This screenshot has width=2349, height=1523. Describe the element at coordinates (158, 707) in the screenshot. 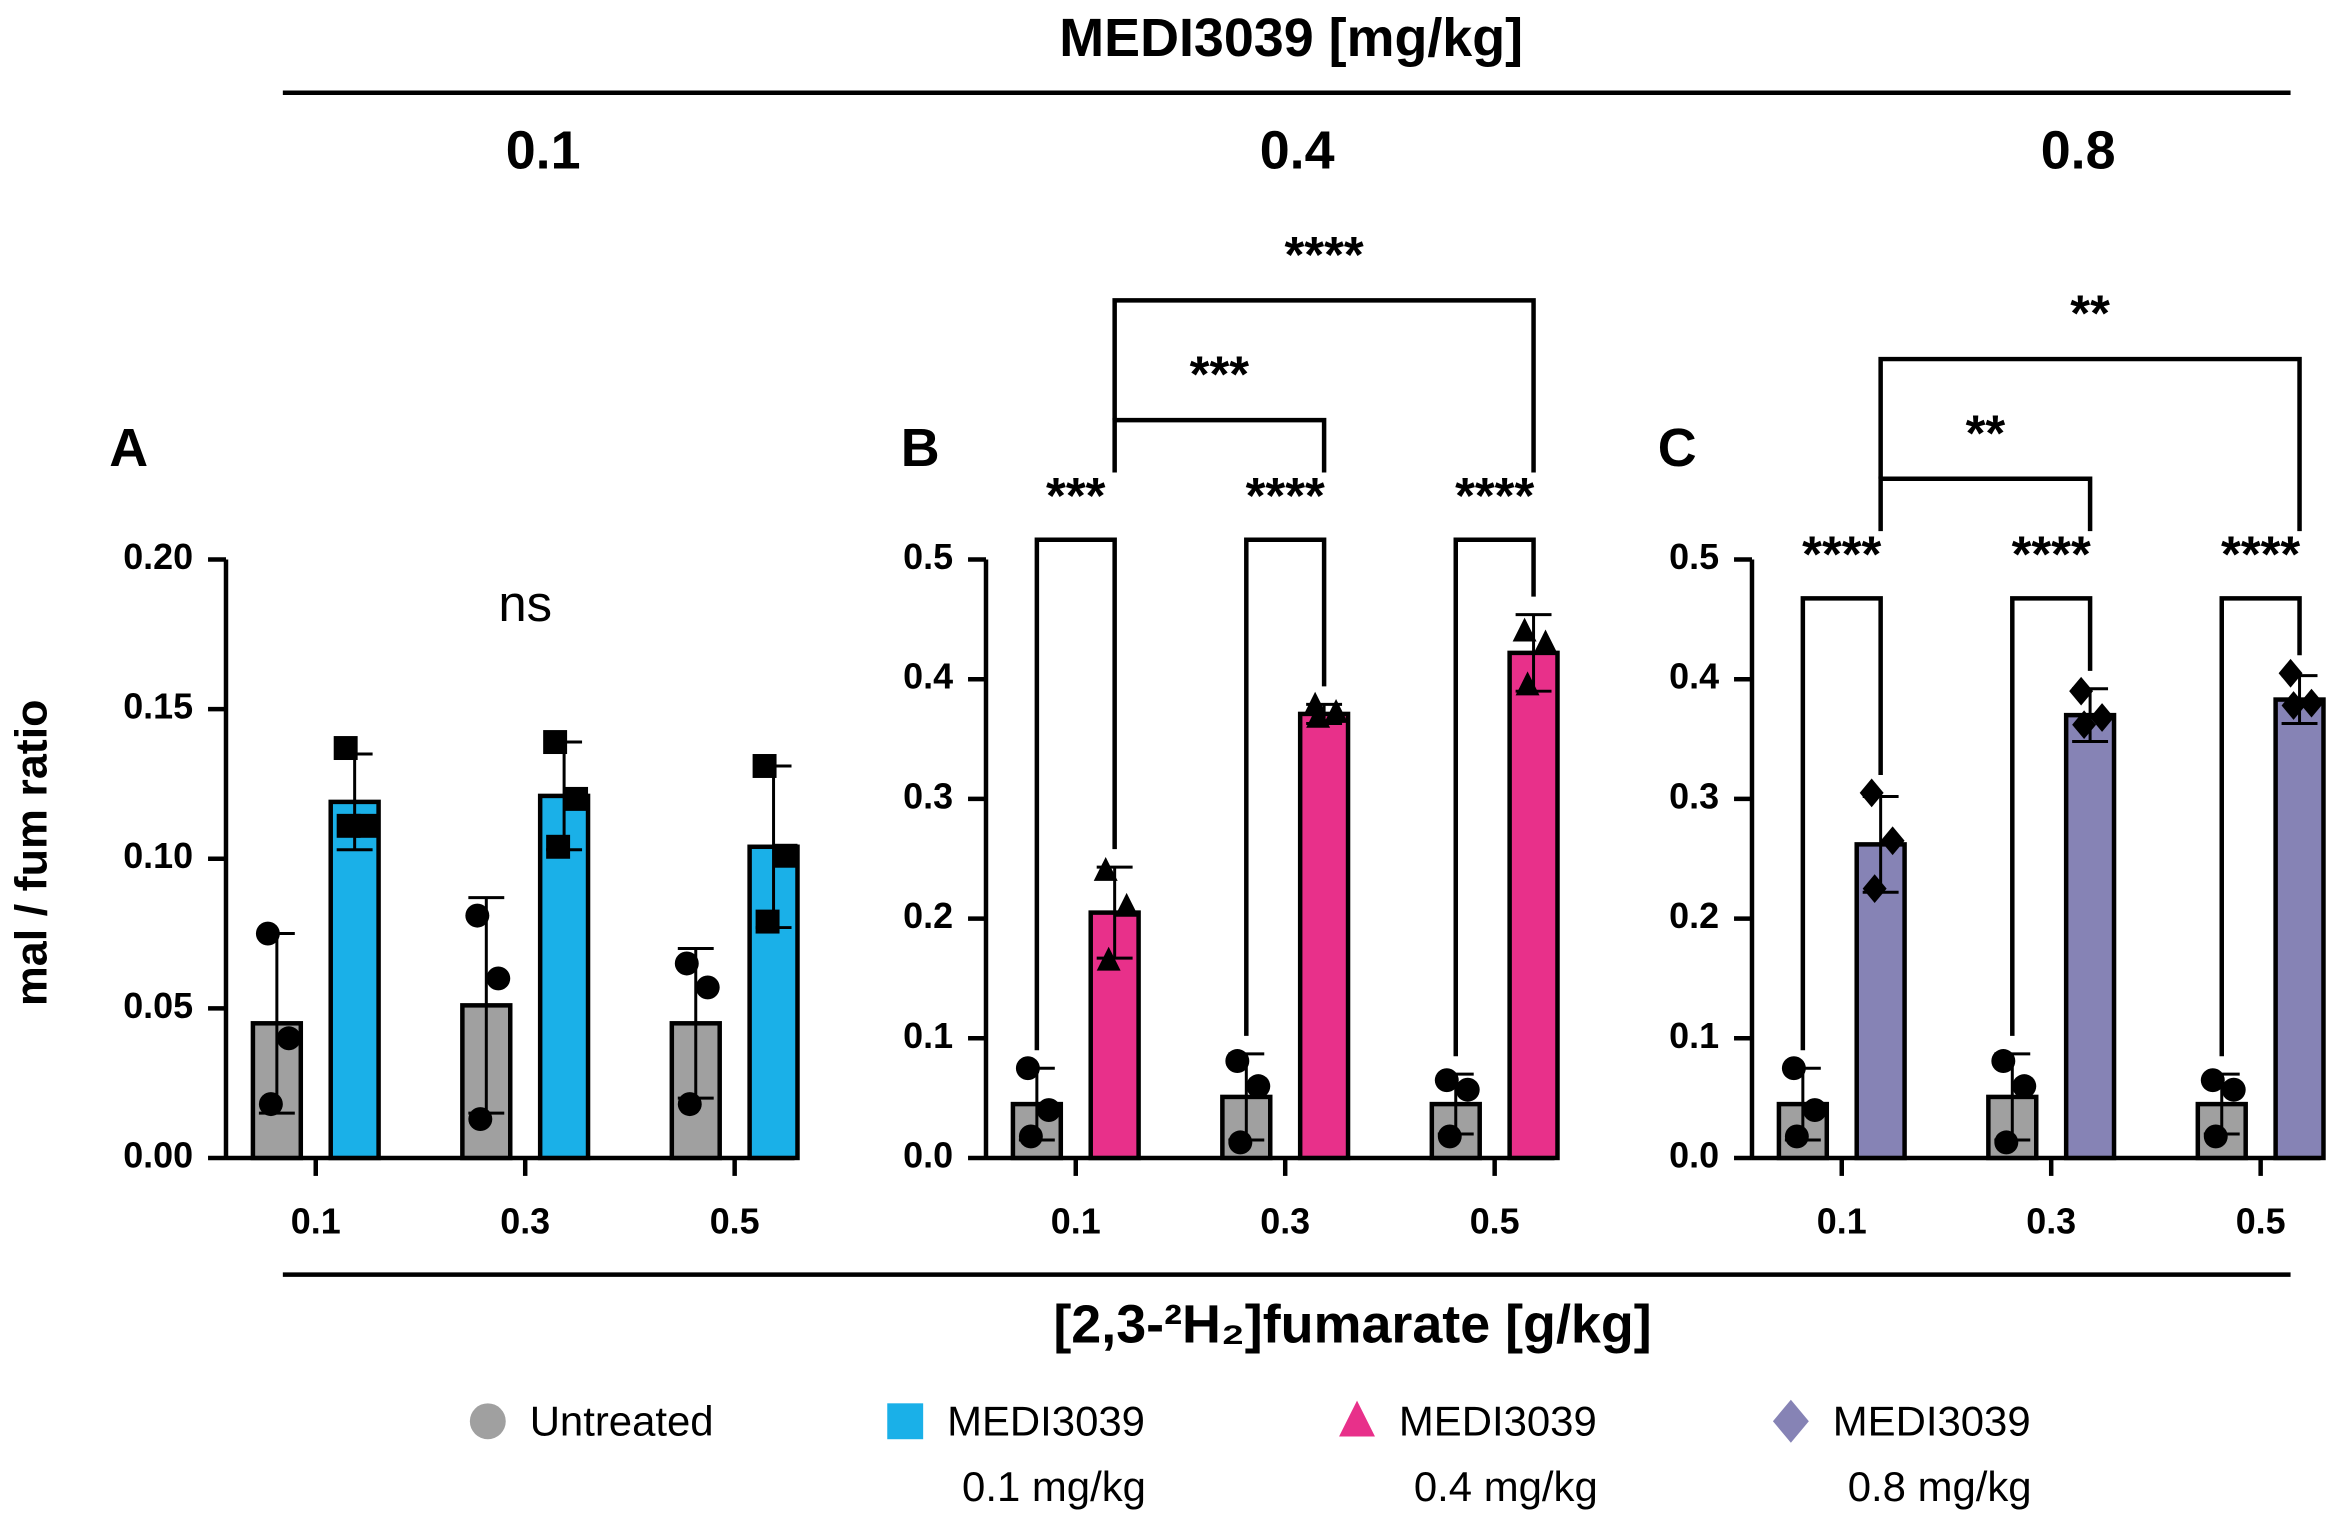

I see `y-tick-label: 0.15` at that location.